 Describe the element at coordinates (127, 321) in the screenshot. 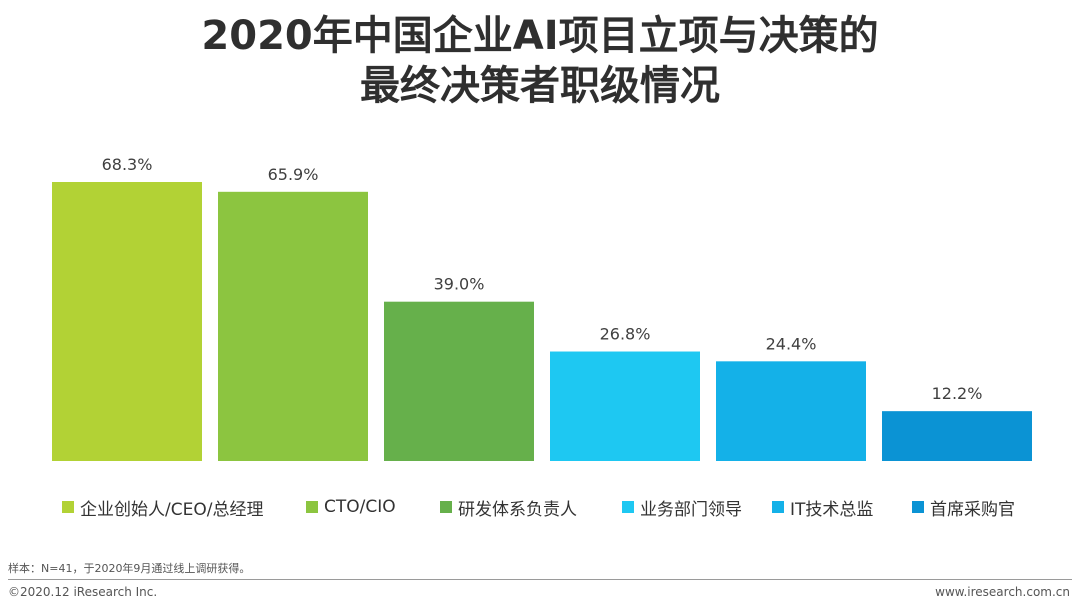

I see `bar-ceo` at that location.